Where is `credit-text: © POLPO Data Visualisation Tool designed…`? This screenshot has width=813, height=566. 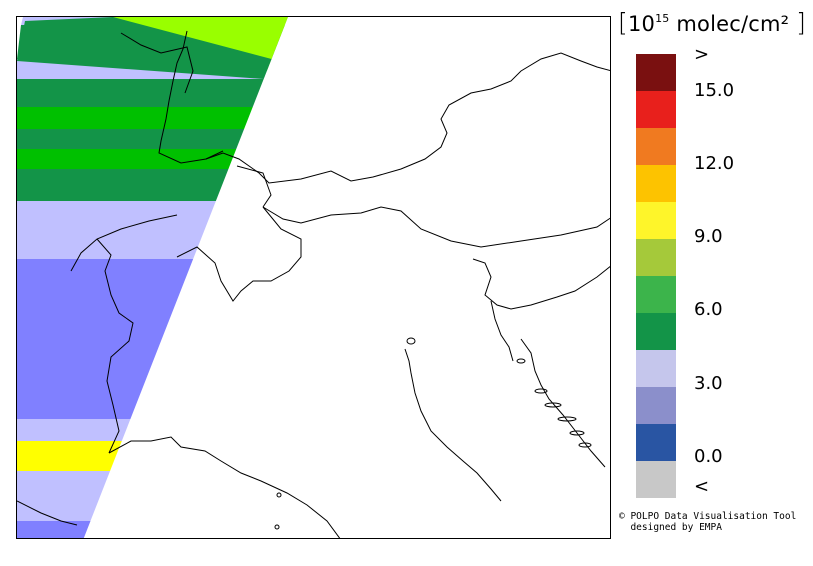 credit-text: © POLPO Data Visualisation Tool designed… is located at coordinates (707, 522).